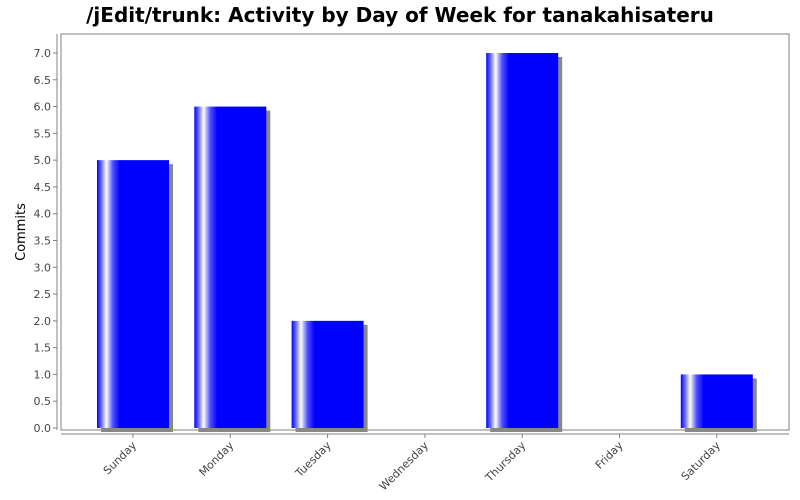 The image size is (800, 500). I want to click on x-tick-label: Friday, so click(609, 455).